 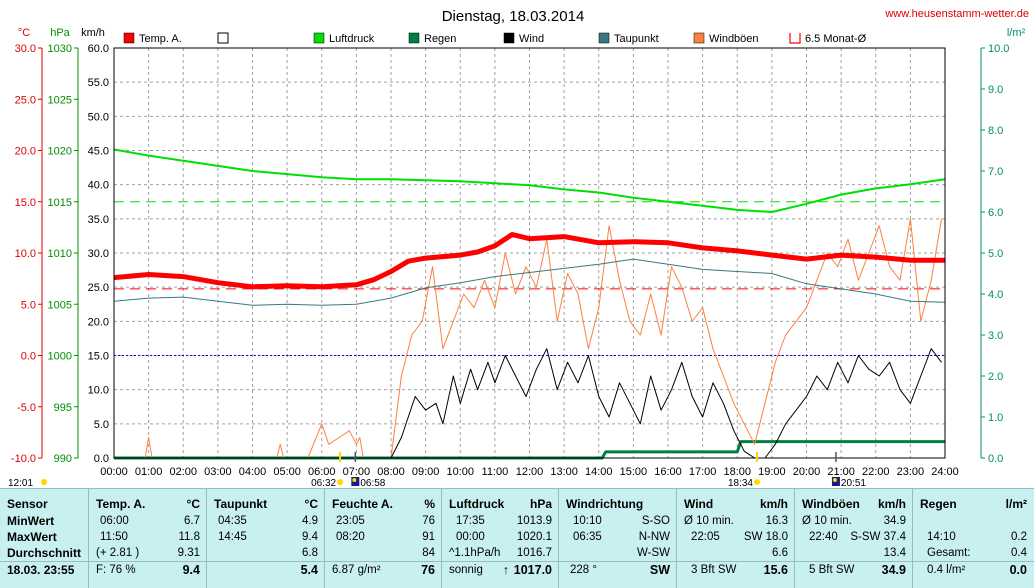 I want to click on rain-total-value: 0.4, so click(x=1019, y=553).